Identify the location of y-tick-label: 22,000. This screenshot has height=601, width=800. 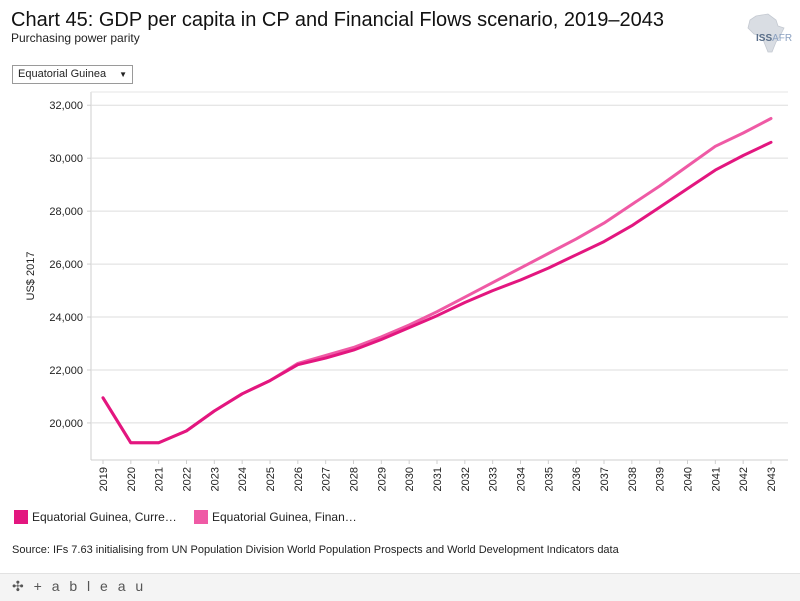
(66, 371).